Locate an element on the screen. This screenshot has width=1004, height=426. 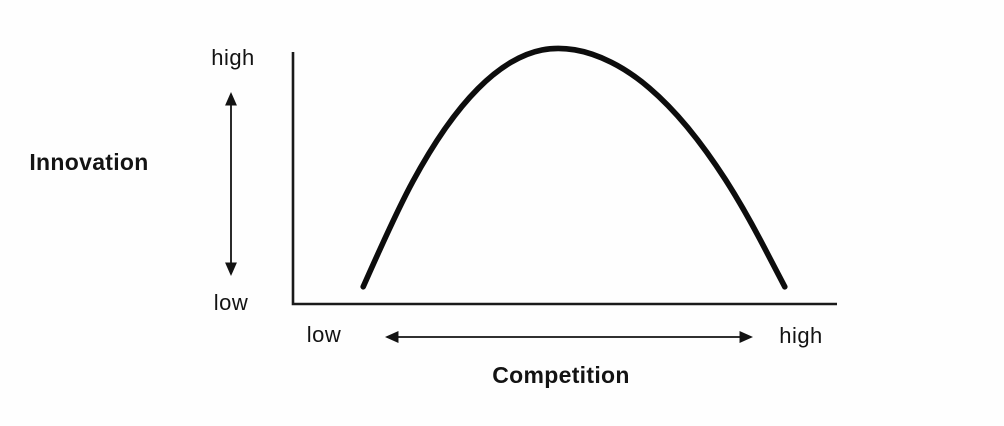
x-axis-tick-low: low is located at coordinates (324, 334).